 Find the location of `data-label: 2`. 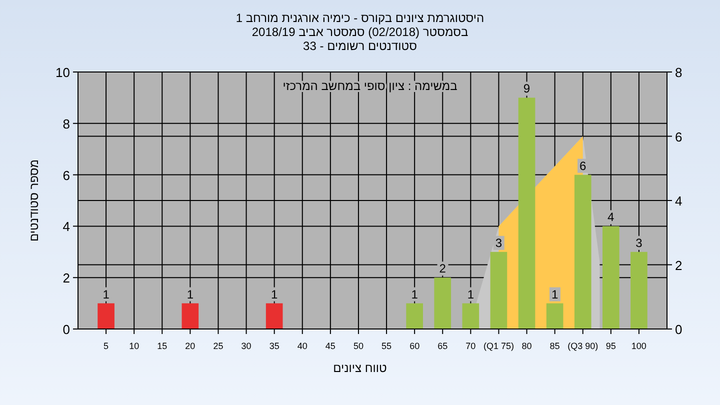

data-label: 2 is located at coordinates (442, 269).